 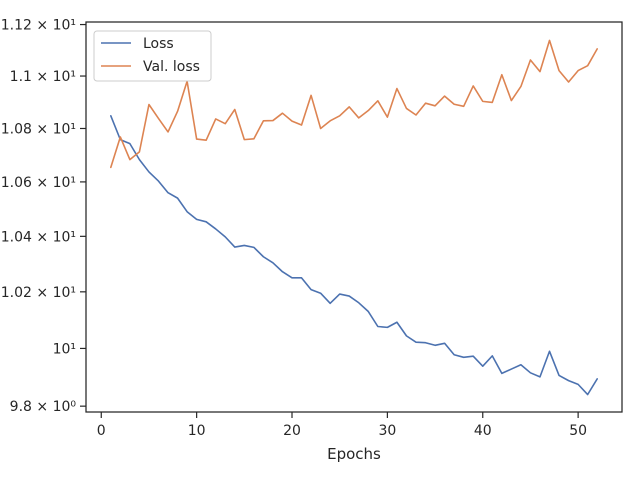 What do you see at coordinates (483, 431) in the screenshot?
I see `x-tick-label: 40` at bounding box center [483, 431].